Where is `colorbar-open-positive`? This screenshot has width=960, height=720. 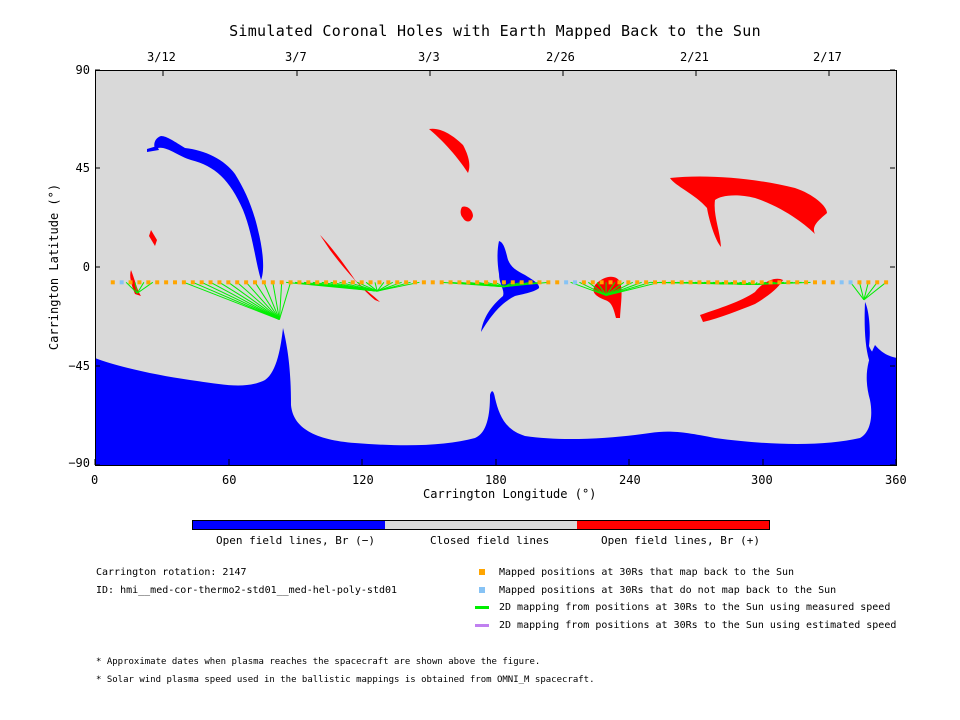
colorbar-open-positive is located at coordinates (673, 525).